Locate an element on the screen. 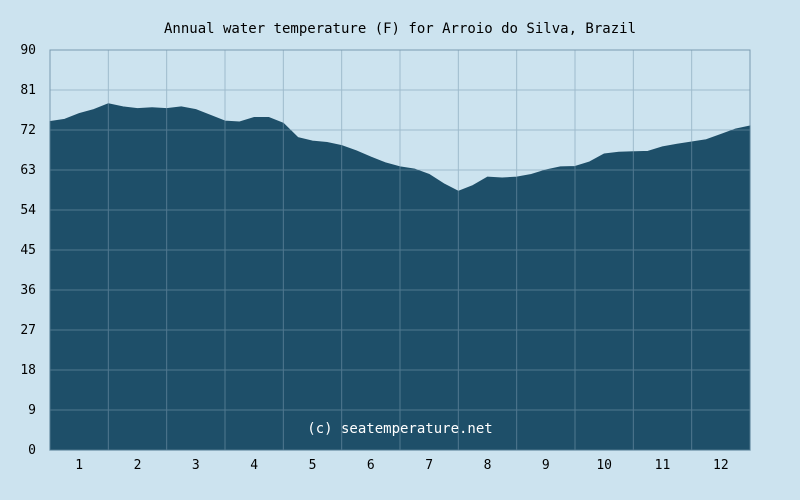 This screenshot has width=800, height=500. y-tick-label: 72 is located at coordinates (28, 130).